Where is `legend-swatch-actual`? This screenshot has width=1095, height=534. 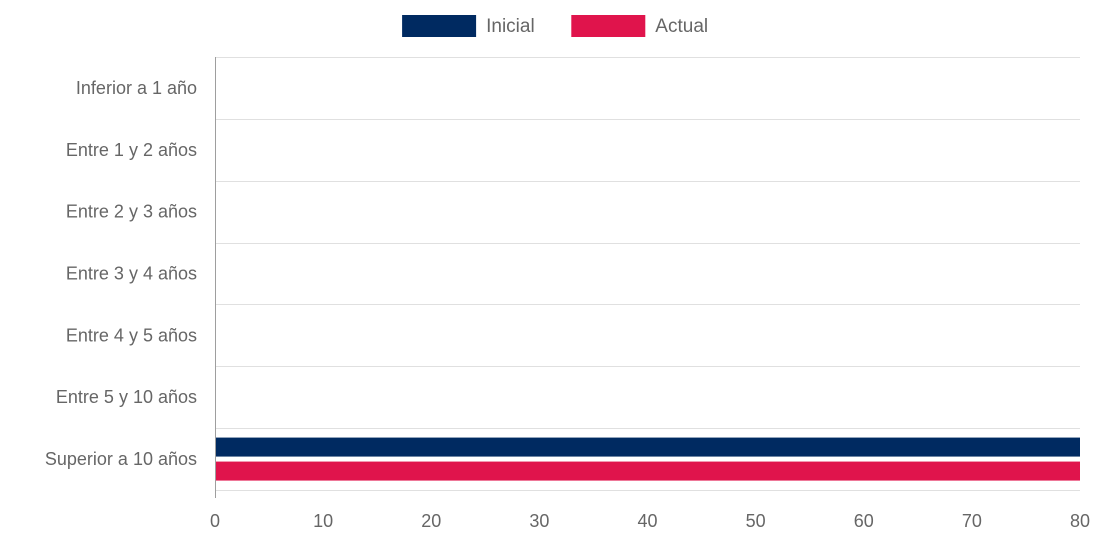
legend-swatch-actual is located at coordinates (608, 26).